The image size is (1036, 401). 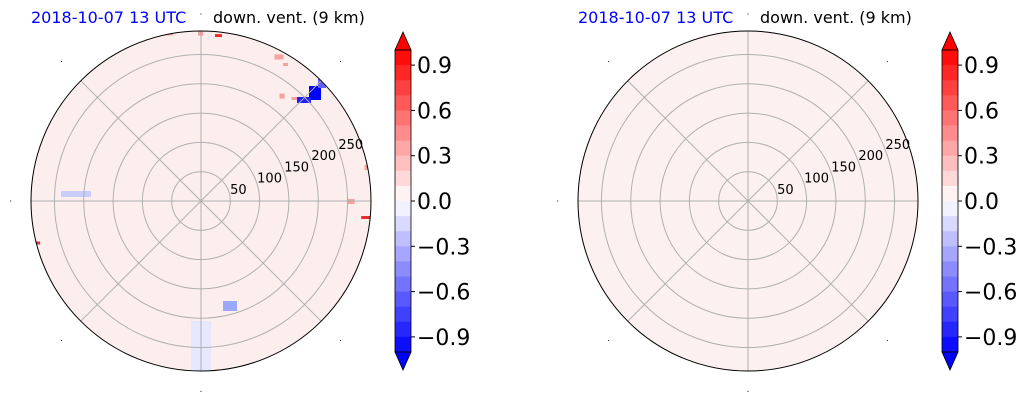 I want to click on right-title-variable: down. vent. (9 km), so click(x=836, y=17).